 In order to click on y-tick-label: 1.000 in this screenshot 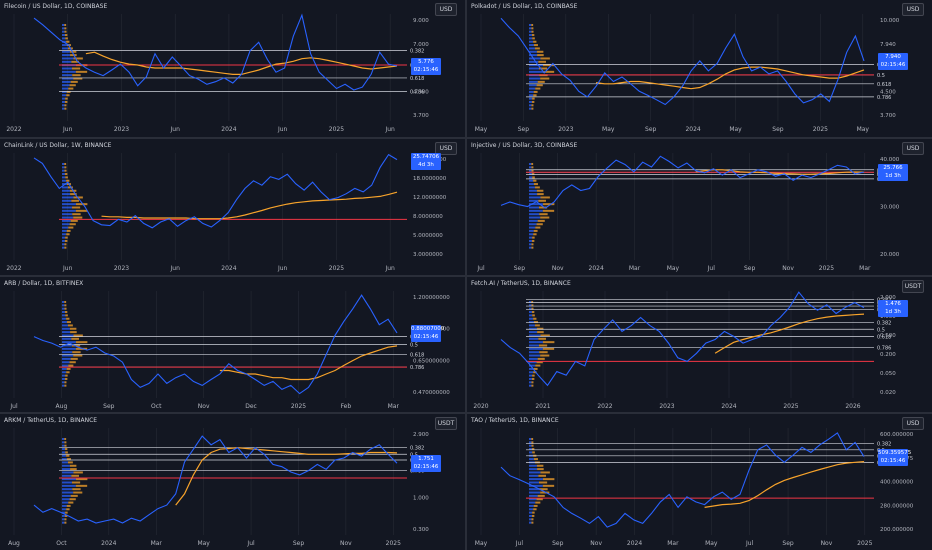, I will do `click(888, 317)`.